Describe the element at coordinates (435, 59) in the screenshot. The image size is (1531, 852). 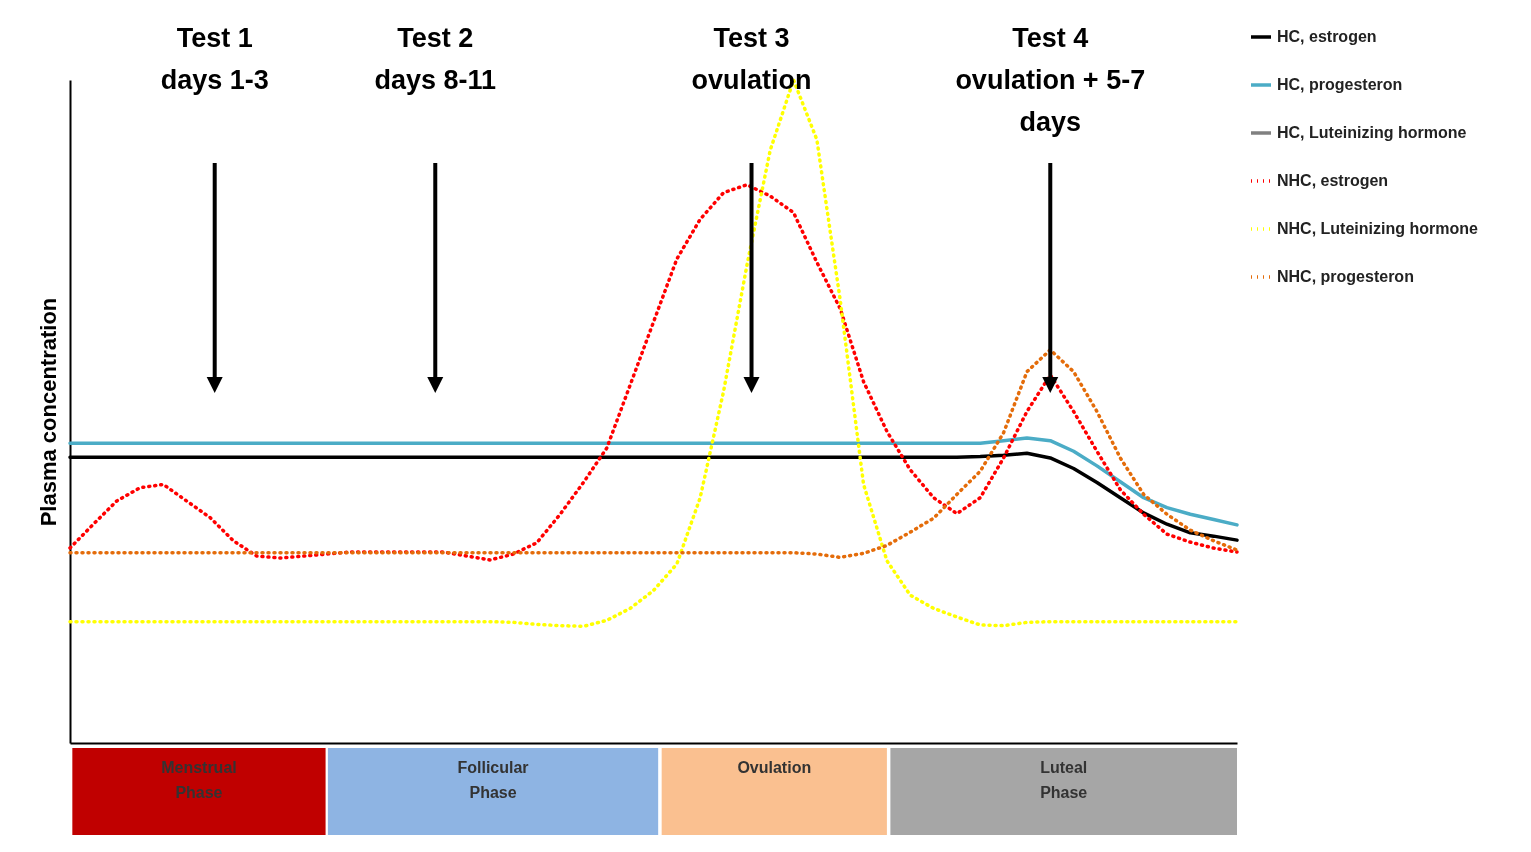
I see `annotation: Test 2 days 8-11` at that location.